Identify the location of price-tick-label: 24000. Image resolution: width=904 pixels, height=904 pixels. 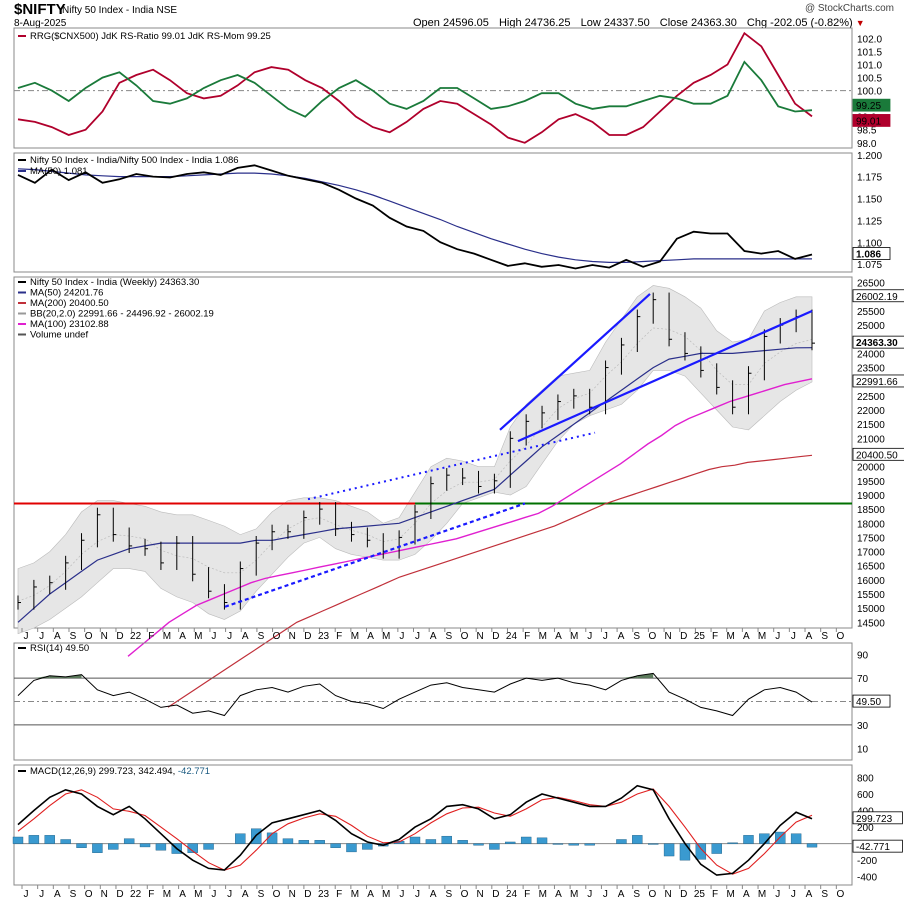
(871, 354).